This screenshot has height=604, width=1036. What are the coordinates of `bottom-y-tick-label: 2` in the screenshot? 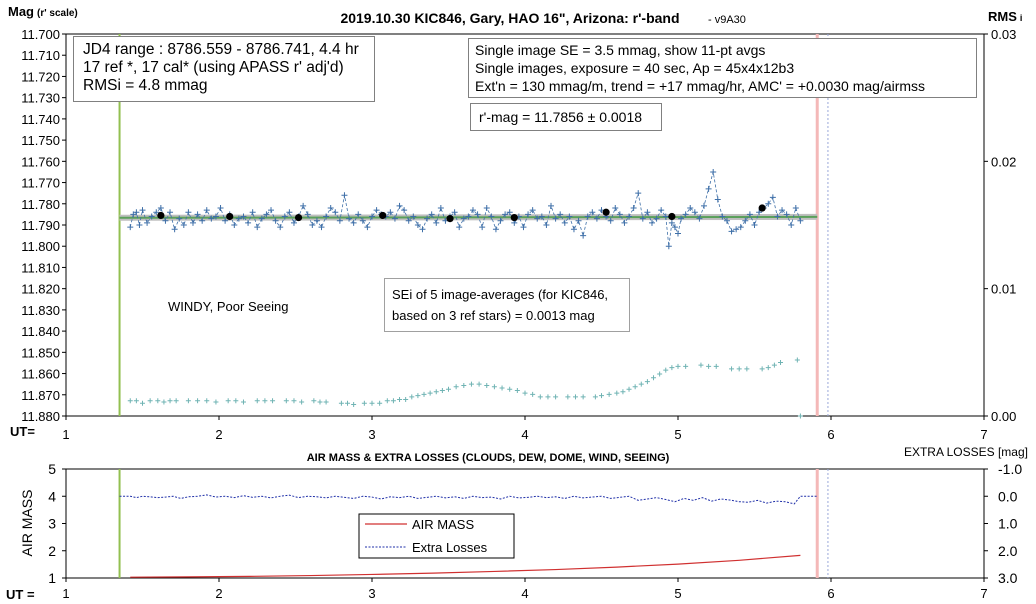 It's located at (52, 551).